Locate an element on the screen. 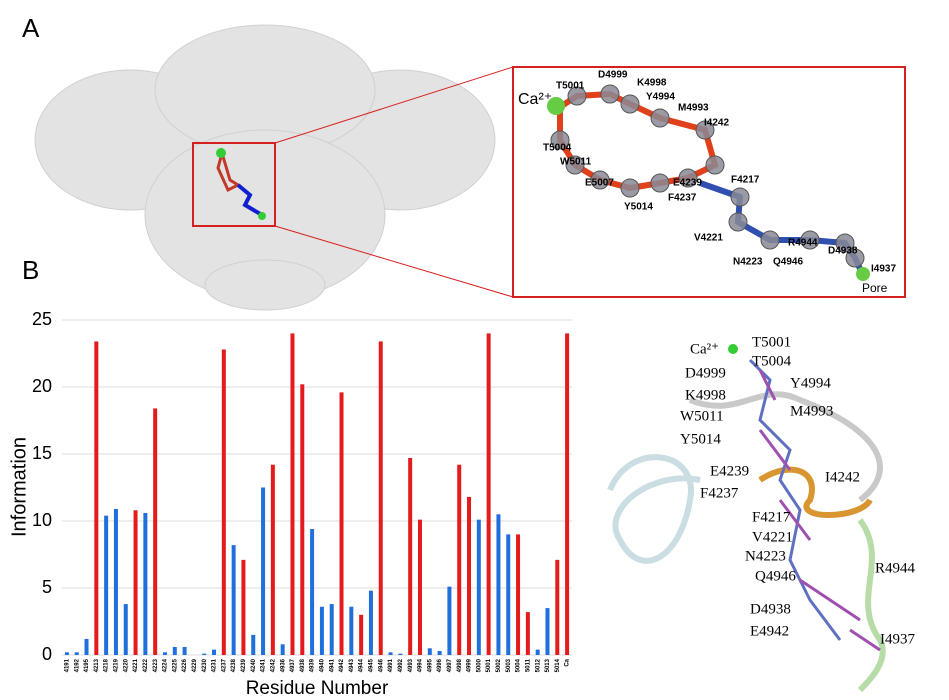 This screenshot has width=949, height=700. x-tick-label: 4239 is located at coordinates (244, 665).